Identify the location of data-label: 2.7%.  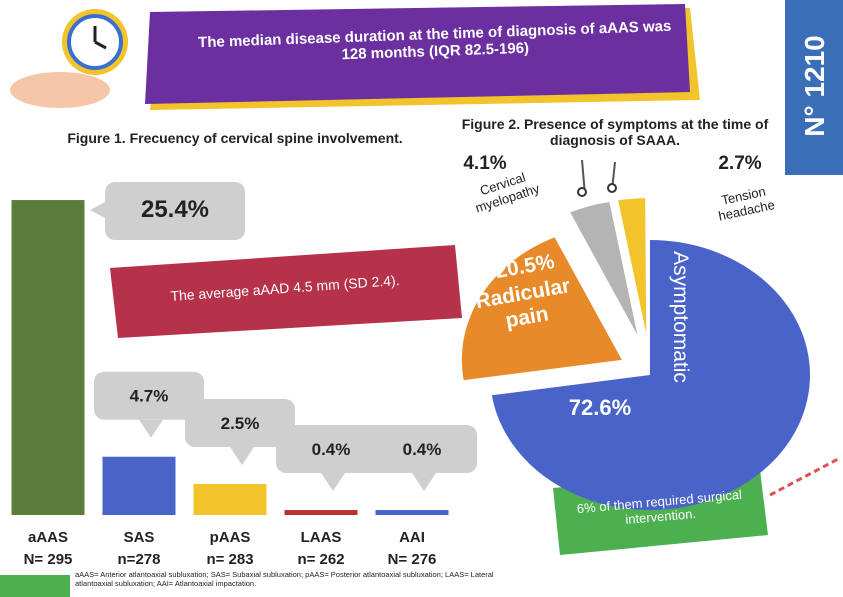
(740, 163).